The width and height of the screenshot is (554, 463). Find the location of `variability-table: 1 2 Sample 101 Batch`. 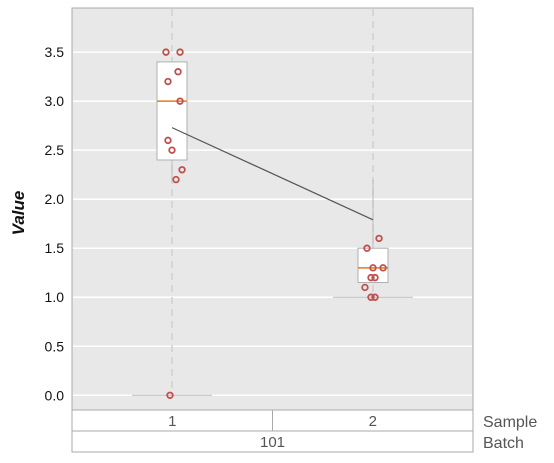

variability-table: 1 2 Sample 101 Batch is located at coordinates (304, 431).